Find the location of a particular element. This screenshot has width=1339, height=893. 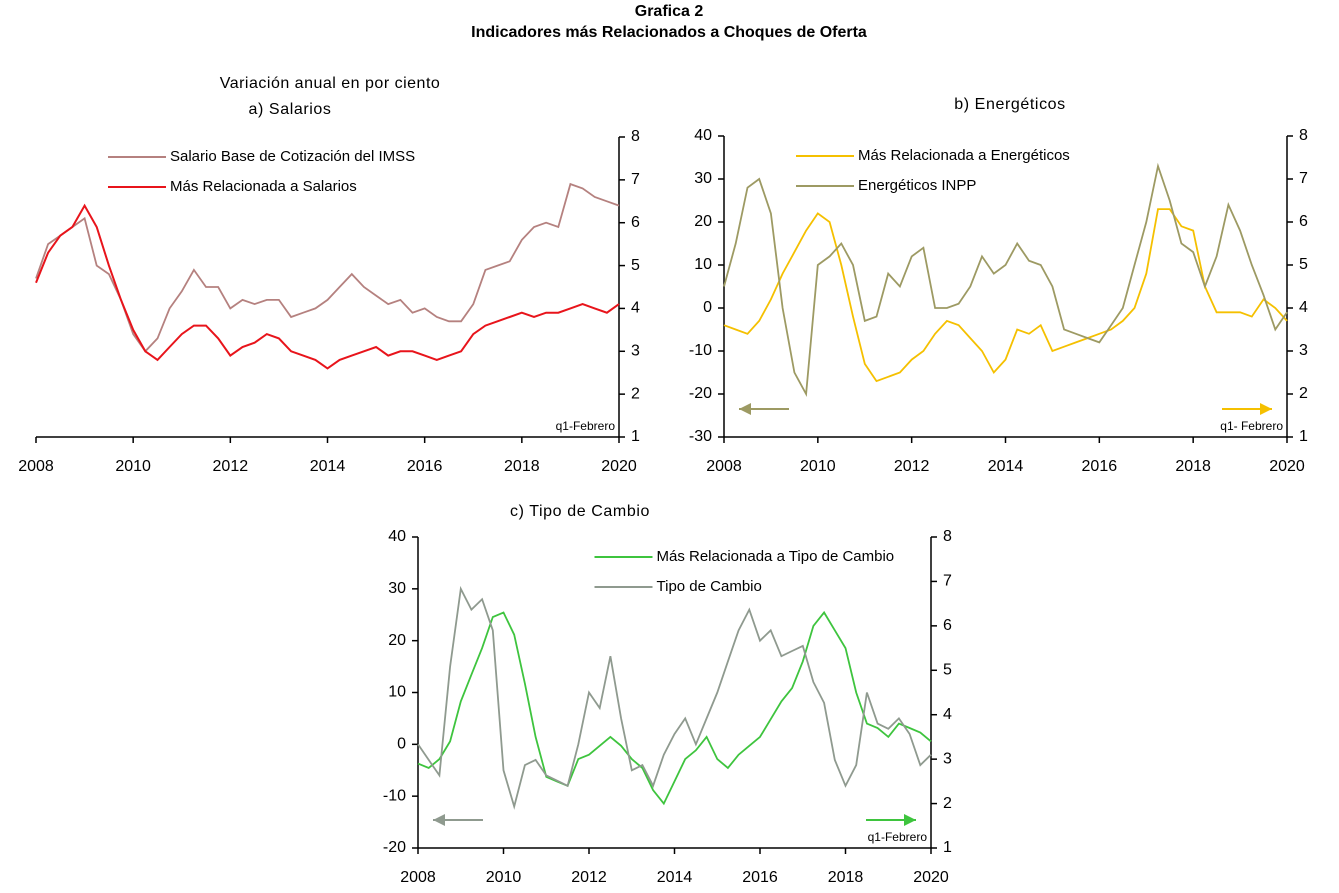

panel-title: a) Salarios is located at coordinates (289, 109).